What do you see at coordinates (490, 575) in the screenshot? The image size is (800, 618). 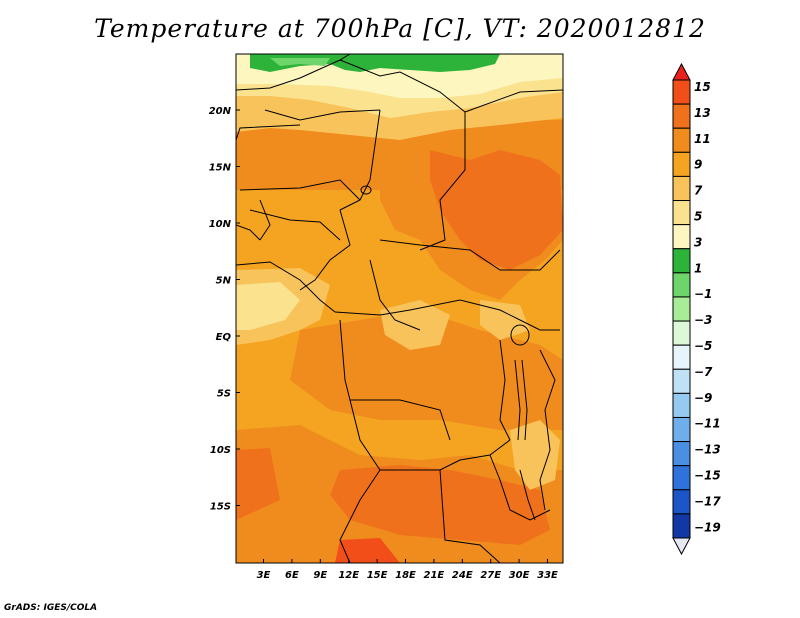 I see `lon-label: 27E` at bounding box center [490, 575].